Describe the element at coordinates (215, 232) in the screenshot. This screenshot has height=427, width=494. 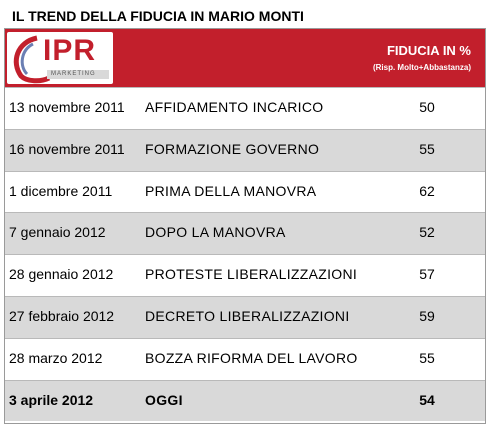
I see `row-event: DOPO LA MANOVRA` at that location.